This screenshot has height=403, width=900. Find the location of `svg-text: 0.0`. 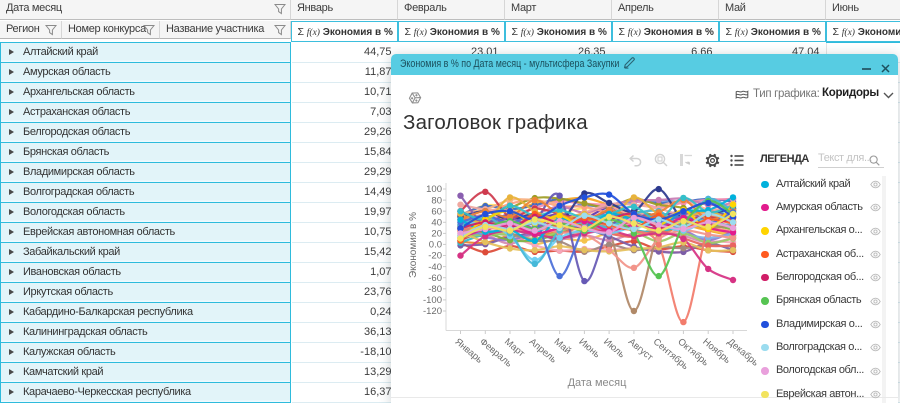

svg-text: 0.0 is located at coordinates (435, 245).